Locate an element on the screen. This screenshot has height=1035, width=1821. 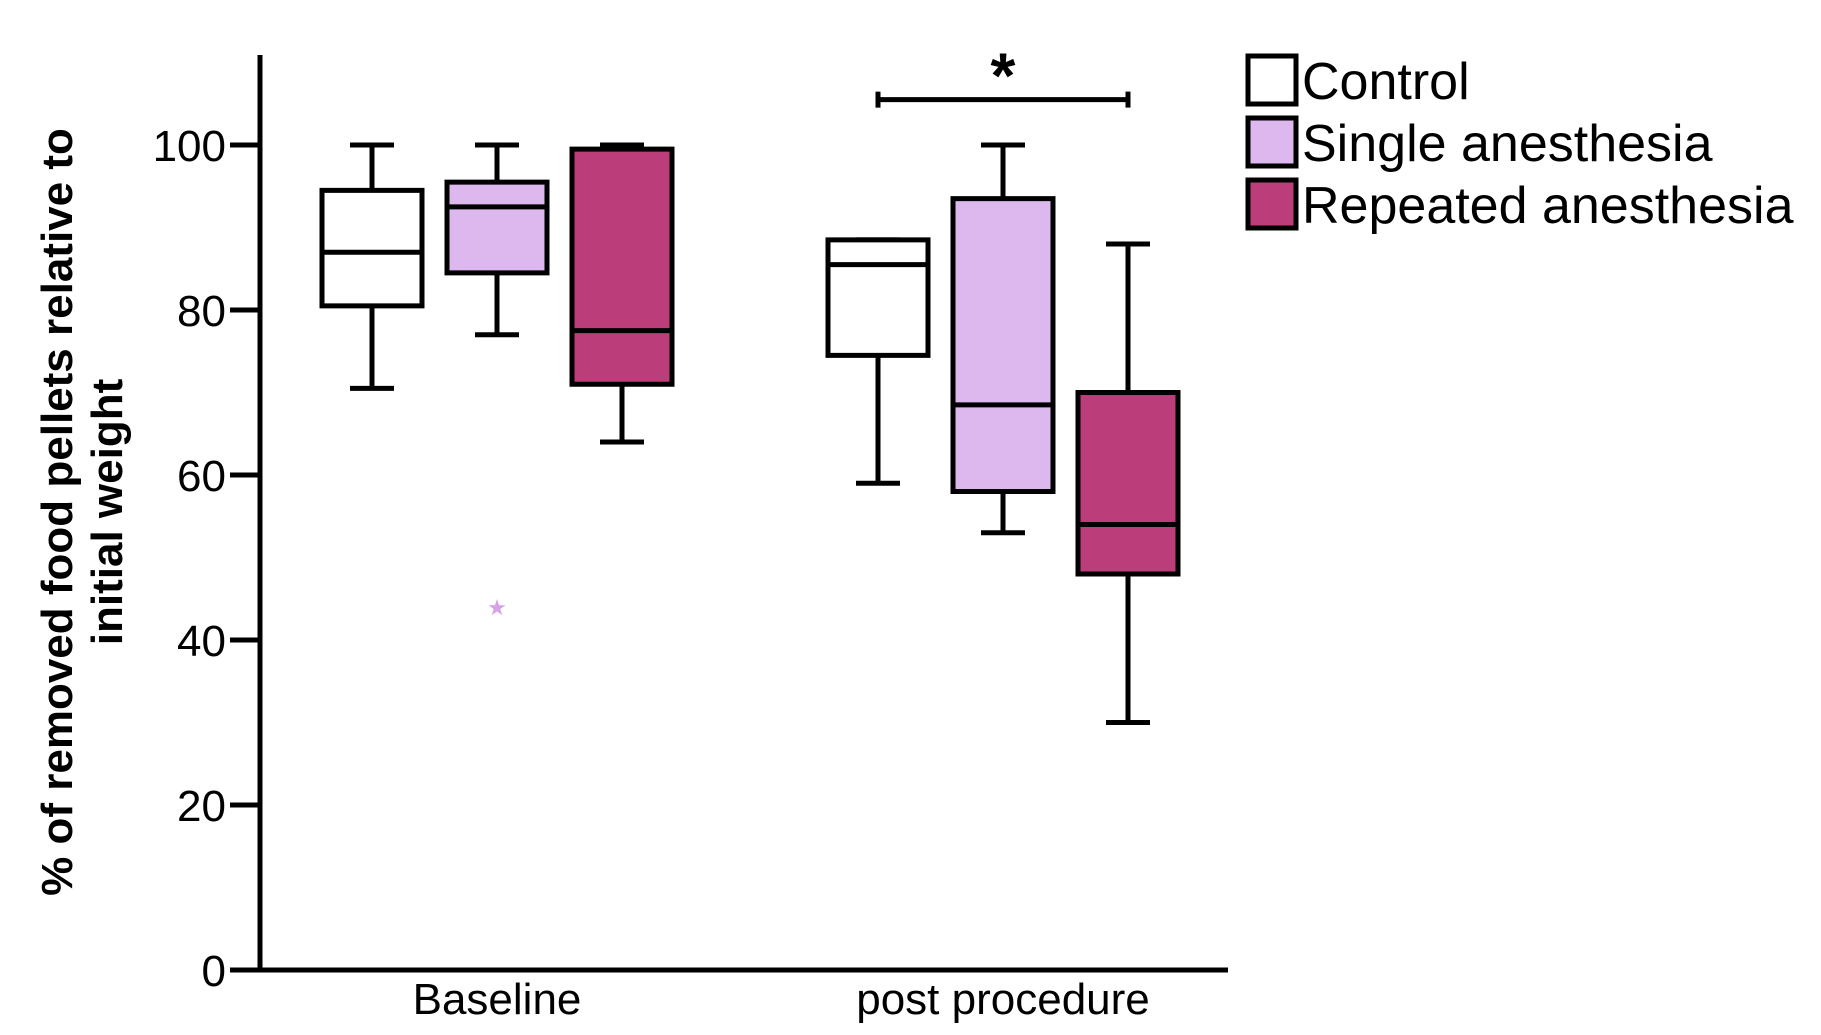
y-tick-label: 20 is located at coordinates (201, 806).